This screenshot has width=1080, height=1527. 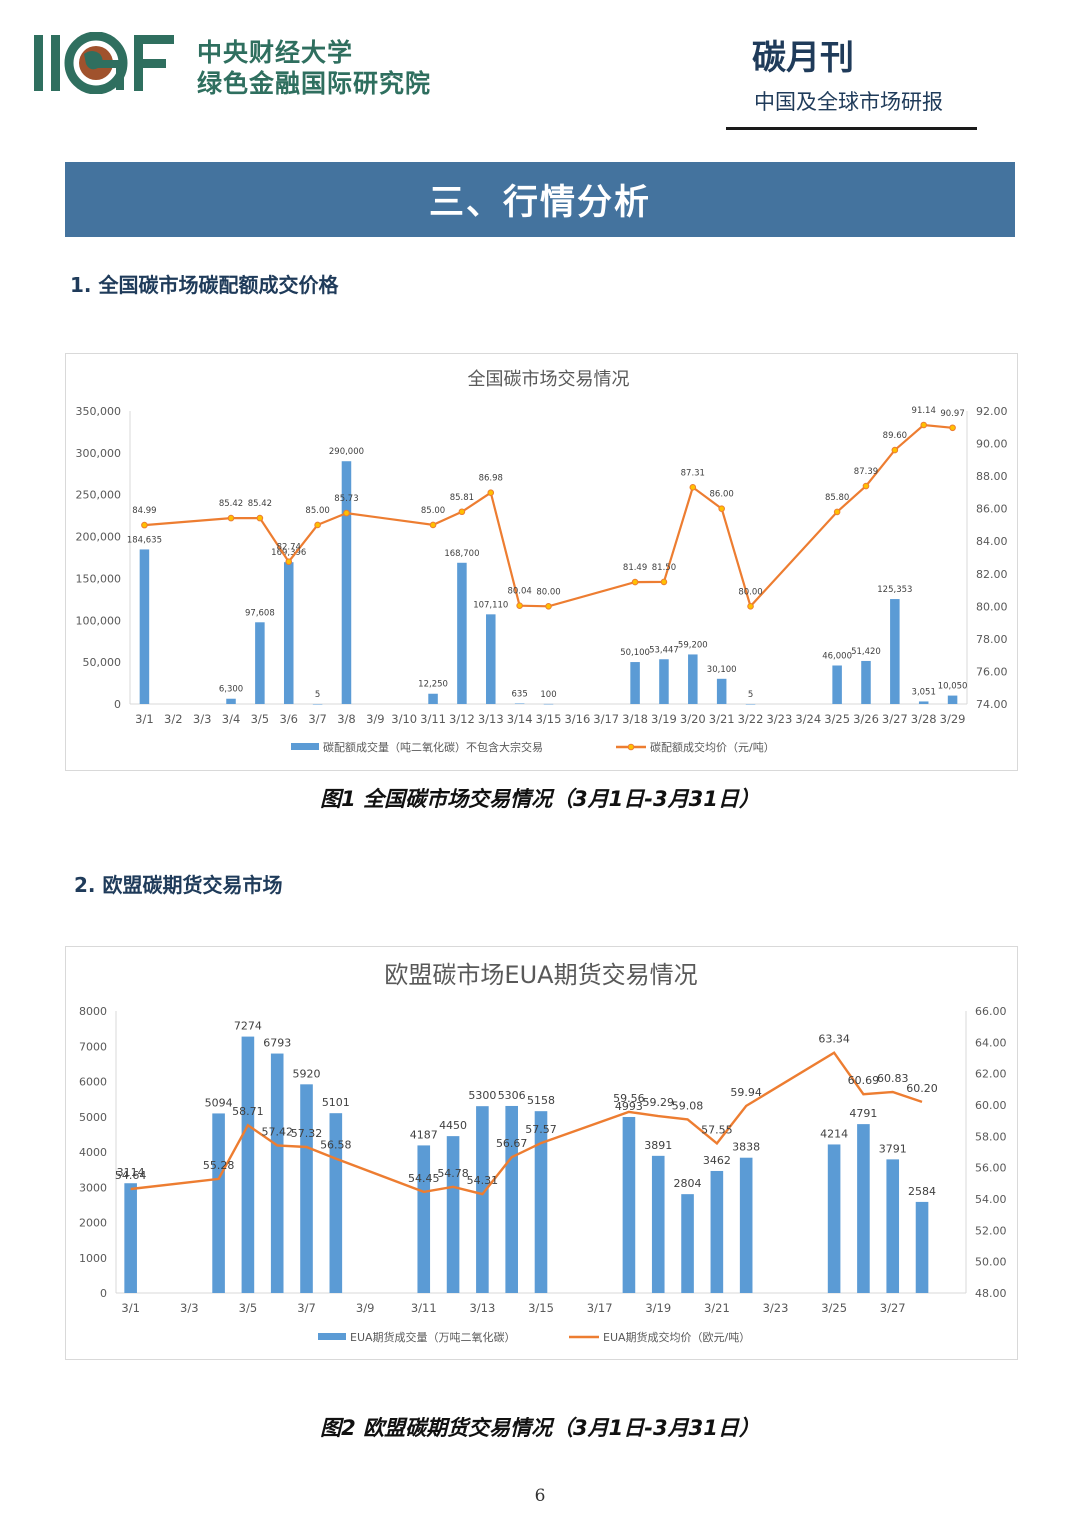 What do you see at coordinates (346, 719) in the screenshot?
I see `chart1-x-tick-label: 3/8` at bounding box center [346, 719].